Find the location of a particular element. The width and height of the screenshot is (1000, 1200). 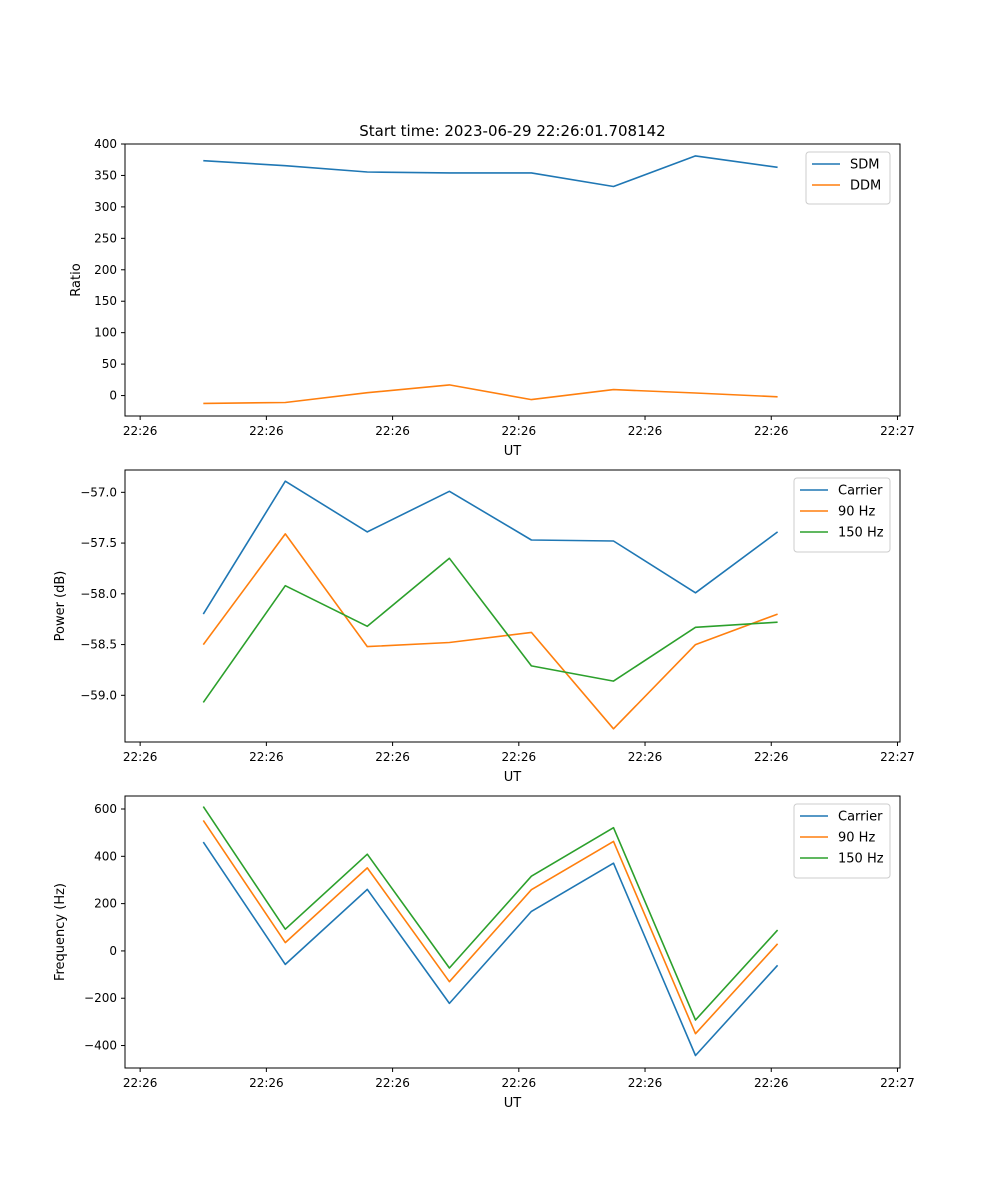

y-axis-label: Power (dB) is located at coordinates (60, 606).